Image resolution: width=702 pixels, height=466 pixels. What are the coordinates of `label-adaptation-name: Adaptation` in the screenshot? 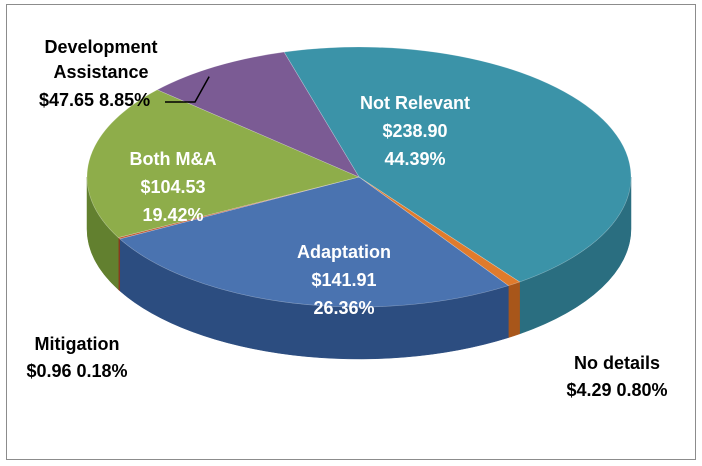 It's located at (344, 252).